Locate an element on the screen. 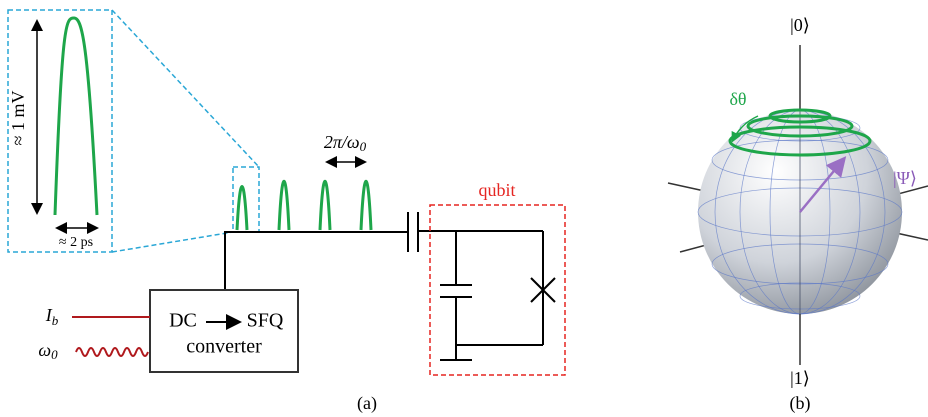 This screenshot has width=928, height=417. bias-symbol: I is located at coordinates (49, 315).